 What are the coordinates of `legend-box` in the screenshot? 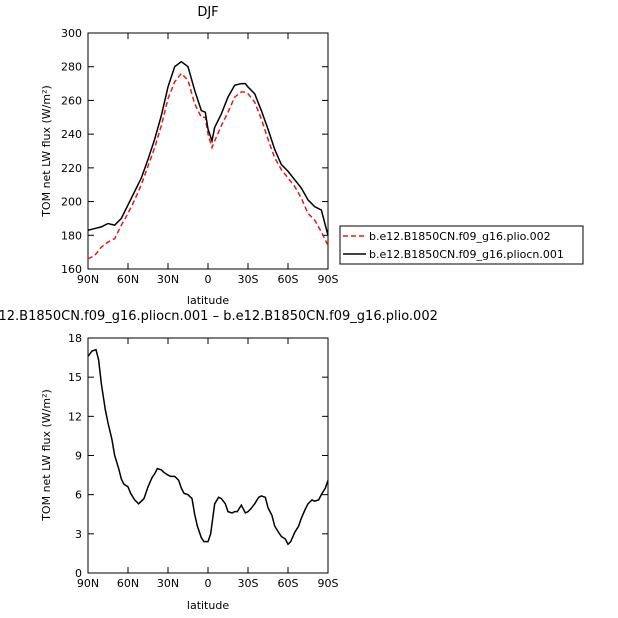 It's located at (461, 245).